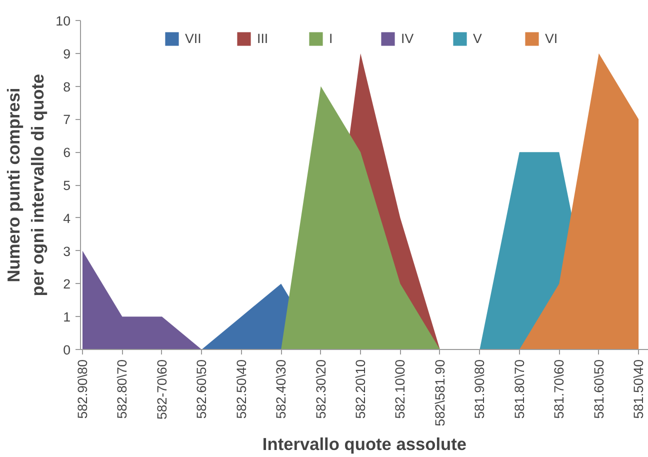 This screenshot has height=457, width=648. Describe the element at coordinates (598, 389) in the screenshot. I see `x-tick-label: 581.60\50` at that location.